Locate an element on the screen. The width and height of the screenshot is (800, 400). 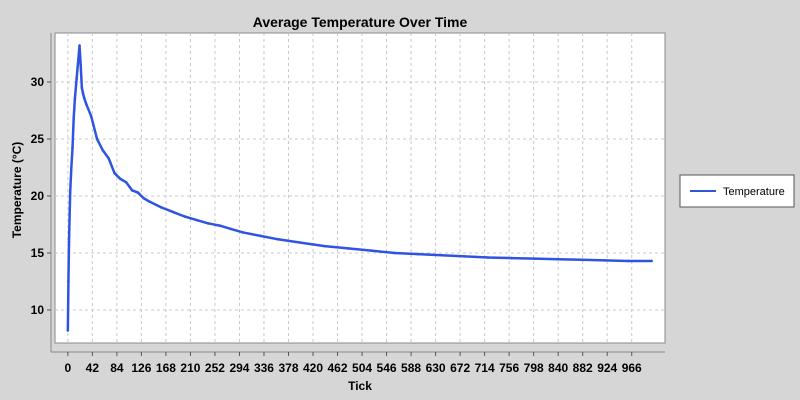
y-tick-label: 15 is located at coordinates (38, 253).